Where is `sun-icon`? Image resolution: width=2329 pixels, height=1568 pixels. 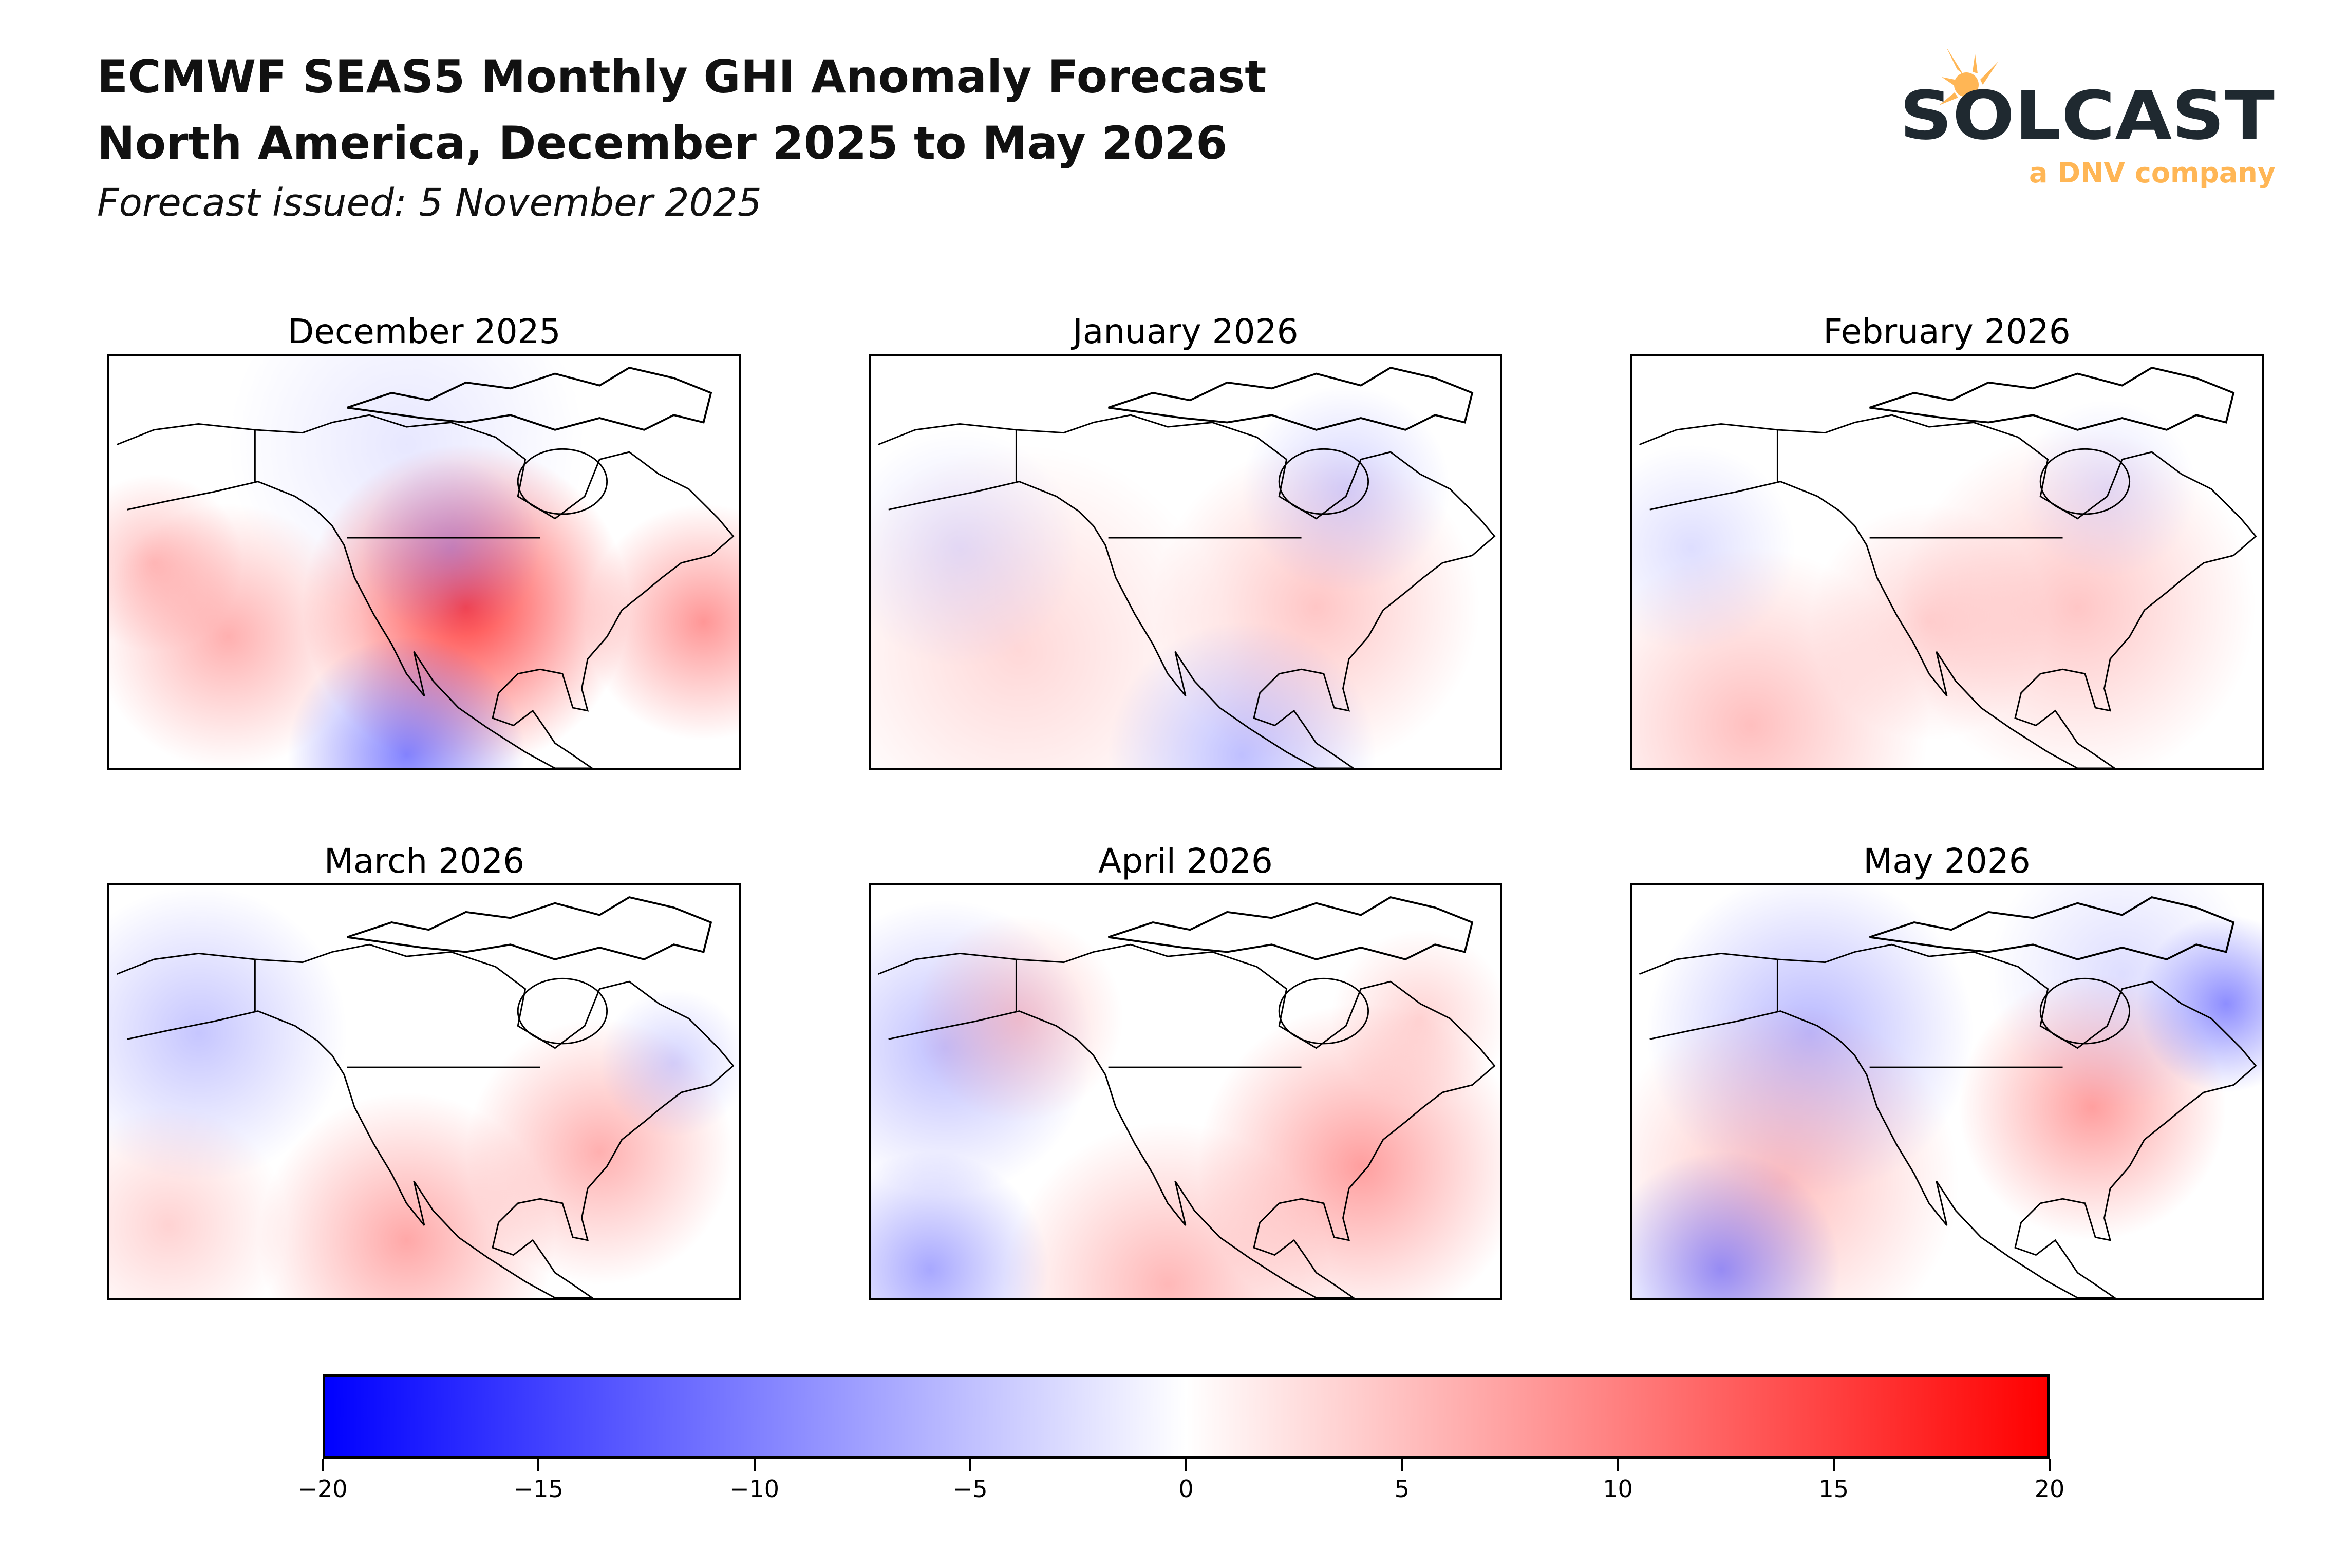
sun-icon is located at coordinates (1968, 77).